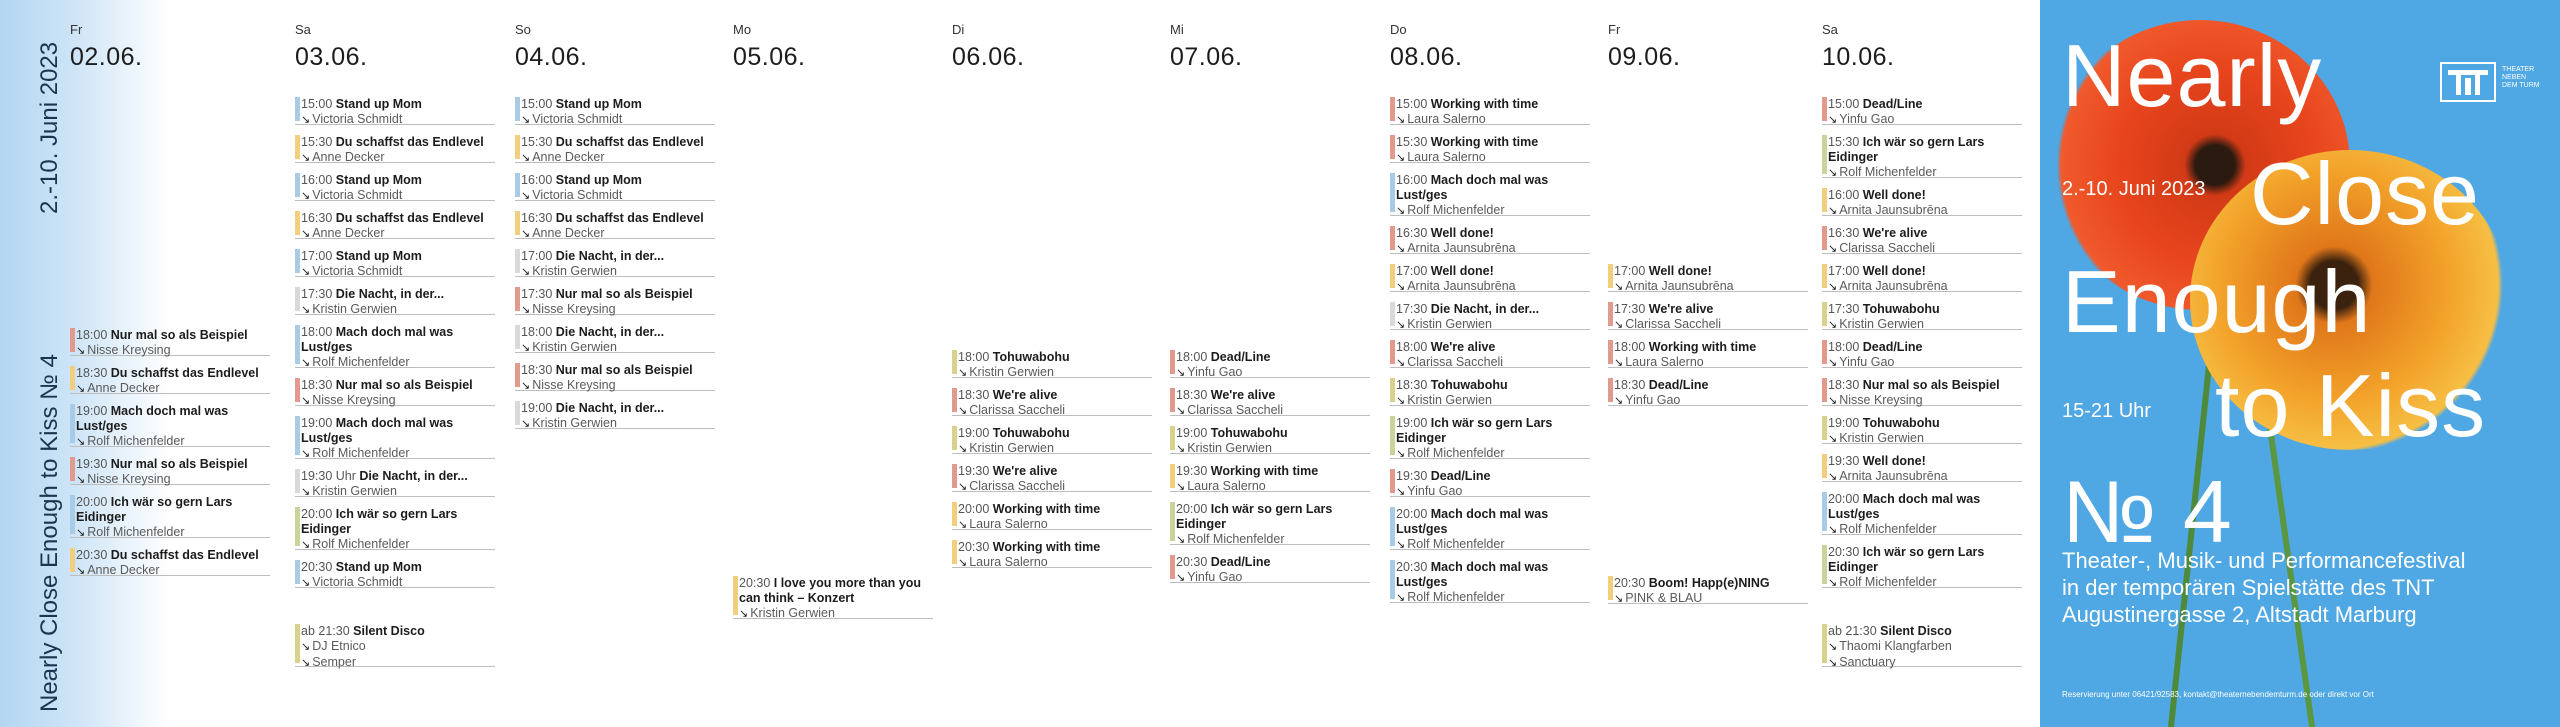  Describe the element at coordinates (1844, 195) in the screenshot. I see `event-time: 16:00` at that location.